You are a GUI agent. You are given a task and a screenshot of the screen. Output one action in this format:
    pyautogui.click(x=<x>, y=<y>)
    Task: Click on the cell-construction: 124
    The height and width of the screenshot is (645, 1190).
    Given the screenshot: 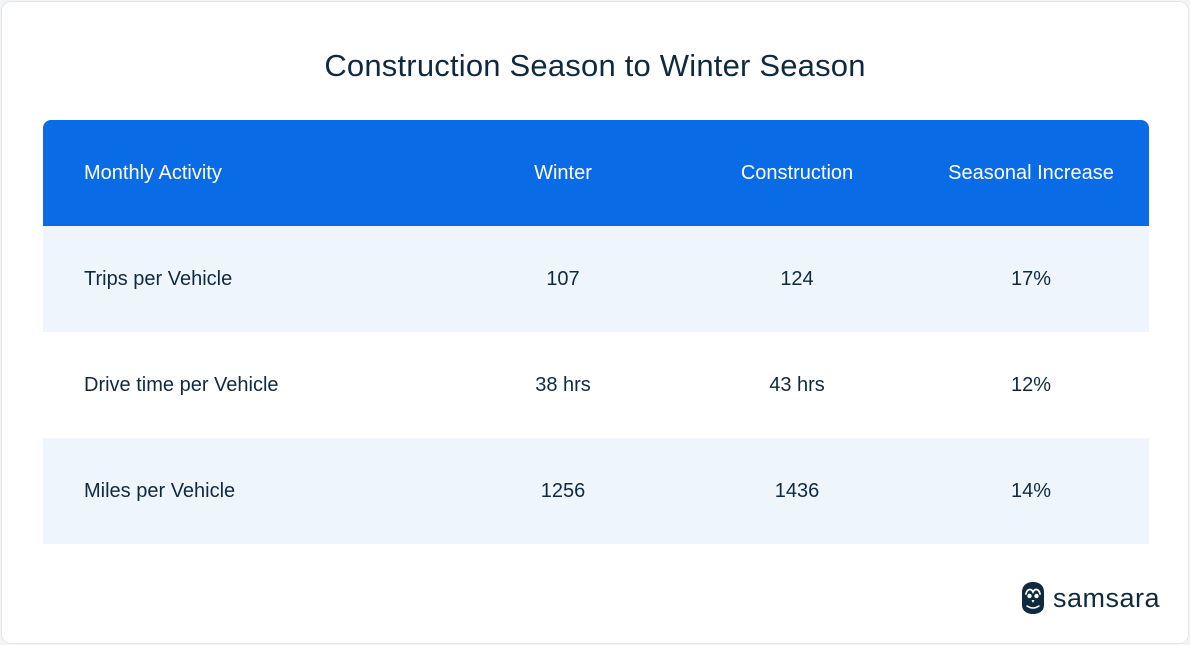 What is the action you would take?
    pyautogui.click(x=797, y=278)
    